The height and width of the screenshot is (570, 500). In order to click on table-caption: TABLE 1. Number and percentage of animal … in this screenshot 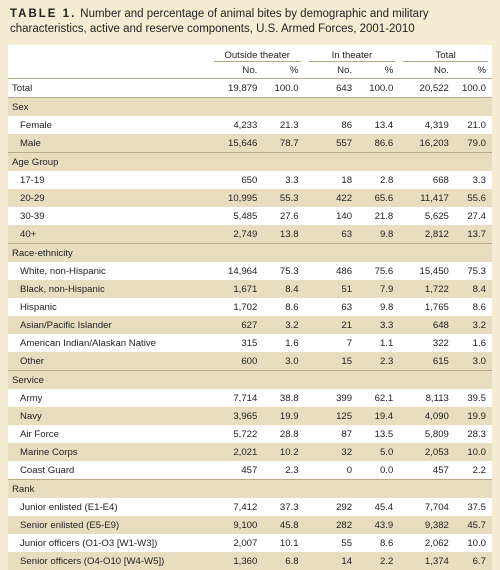, I will do `click(251, 22)`.